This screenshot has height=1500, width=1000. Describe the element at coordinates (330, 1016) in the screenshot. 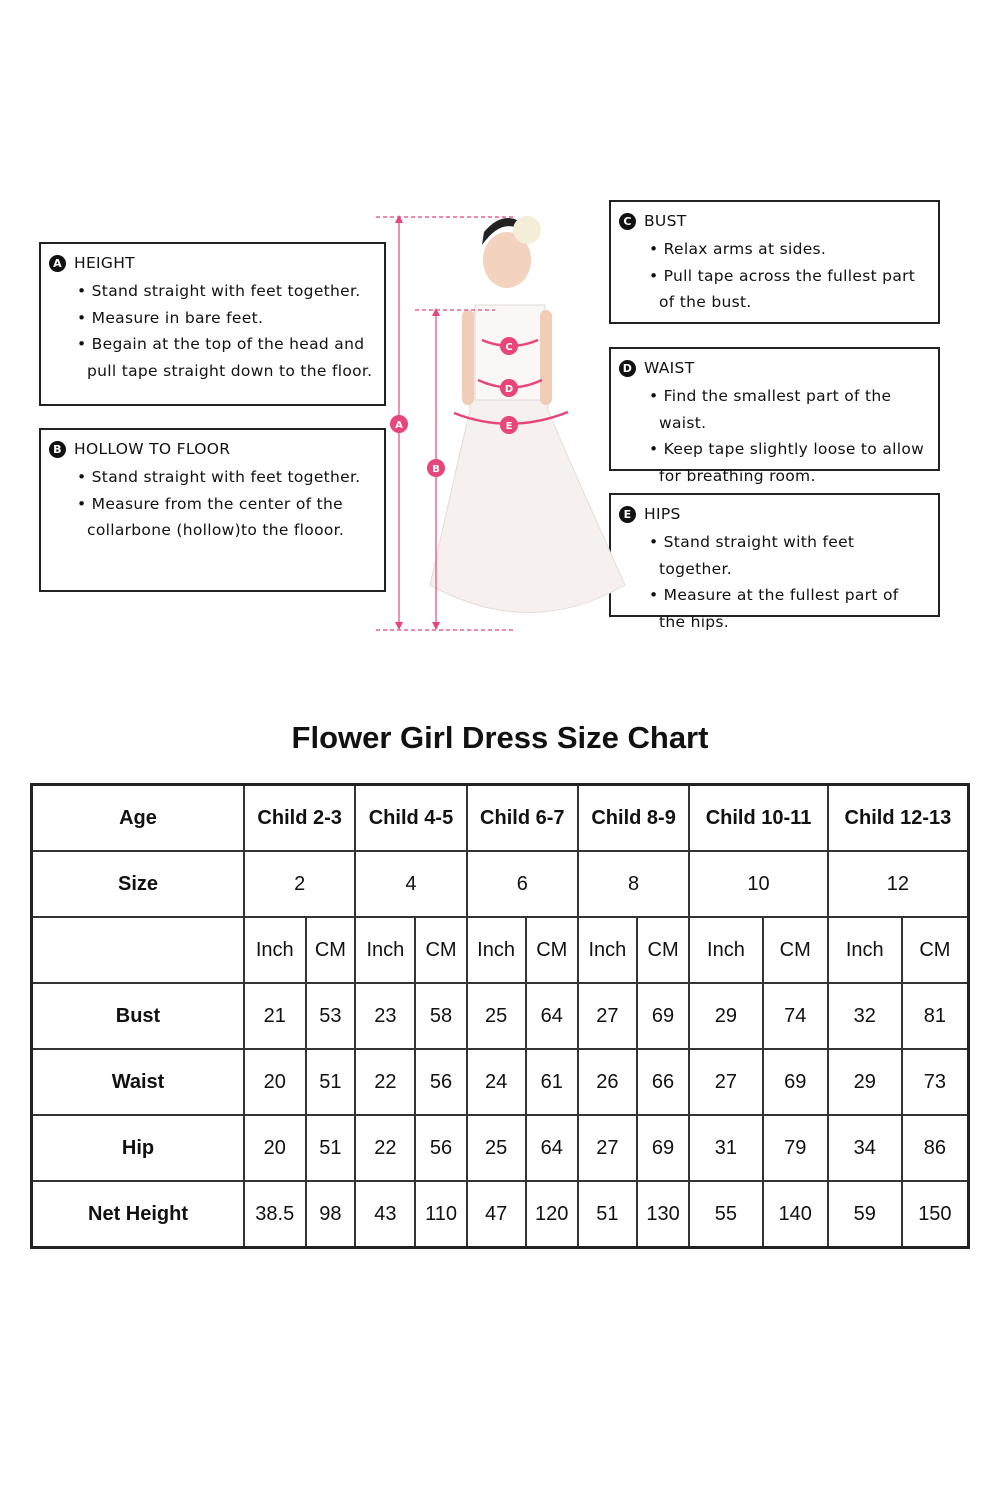

I see `value-cell: 53` at that location.